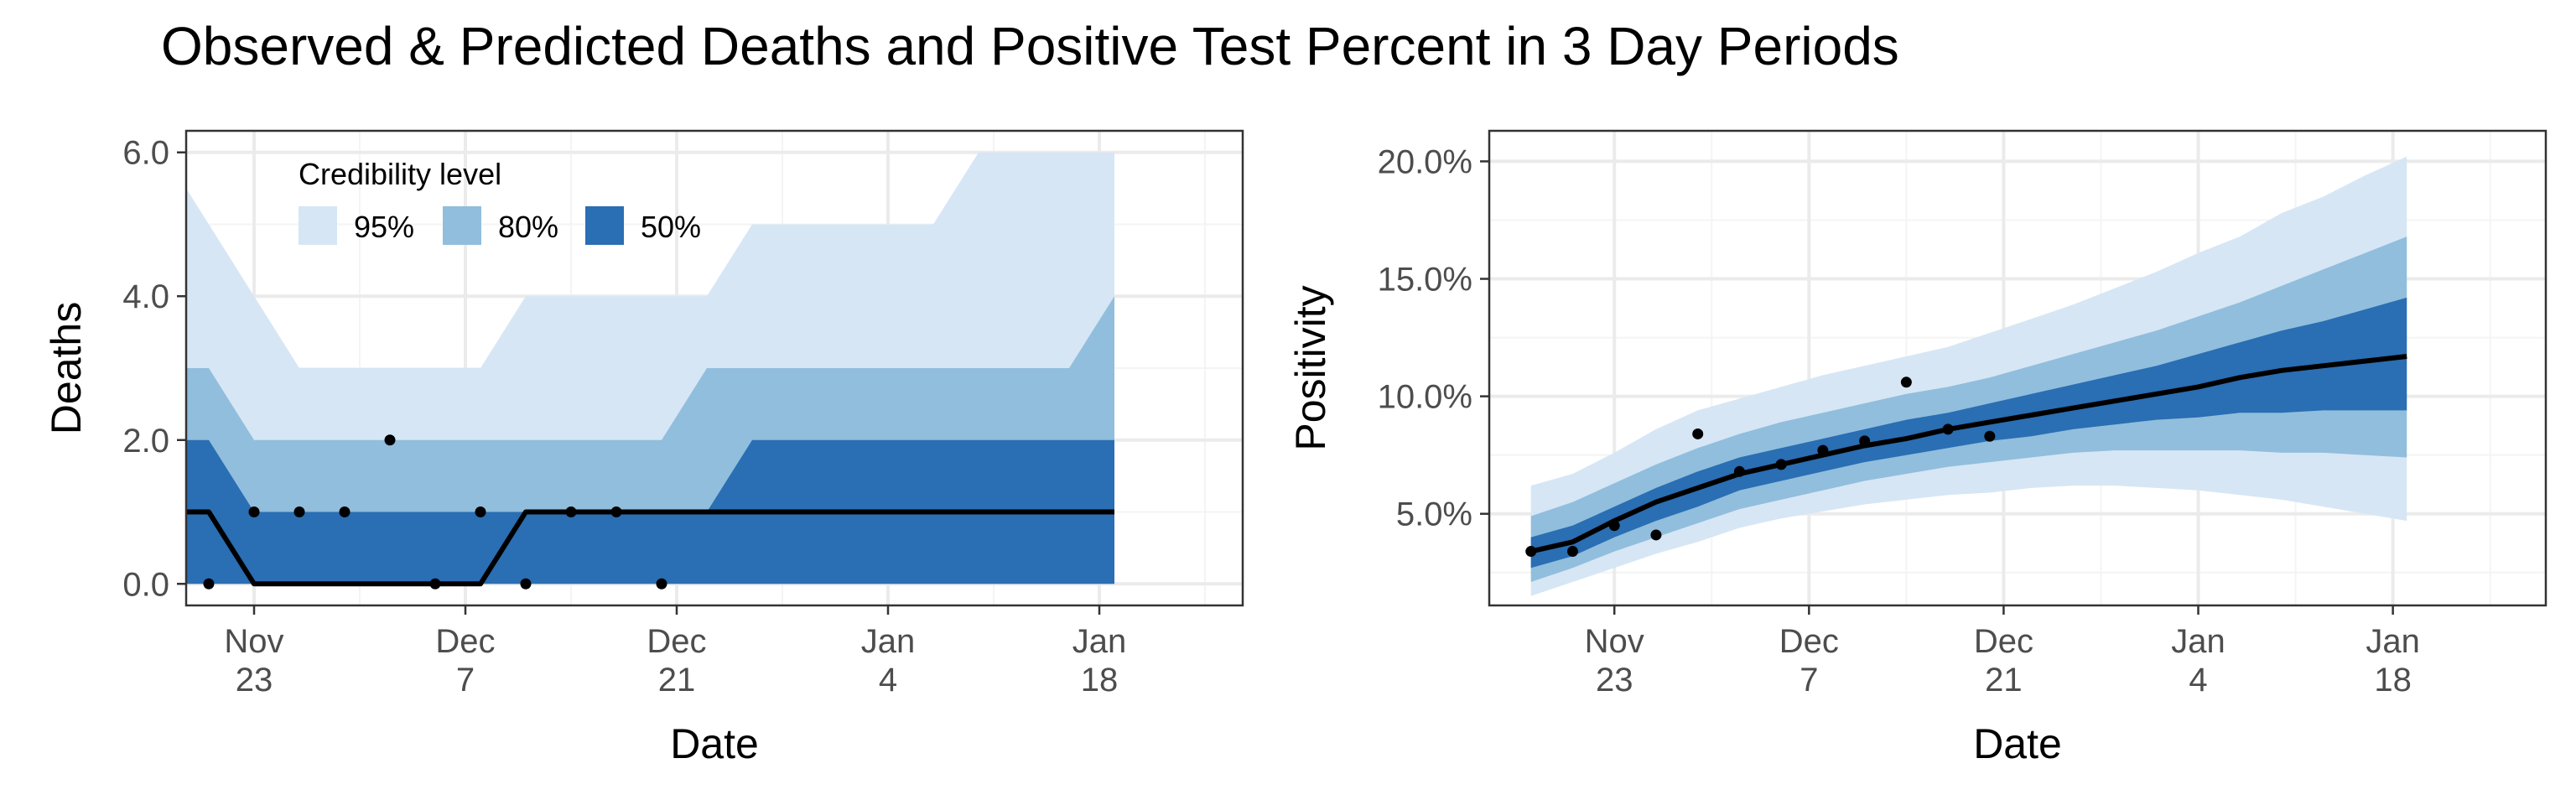  I want to click on y-tick-label: 15.0%, so click(1425, 280).